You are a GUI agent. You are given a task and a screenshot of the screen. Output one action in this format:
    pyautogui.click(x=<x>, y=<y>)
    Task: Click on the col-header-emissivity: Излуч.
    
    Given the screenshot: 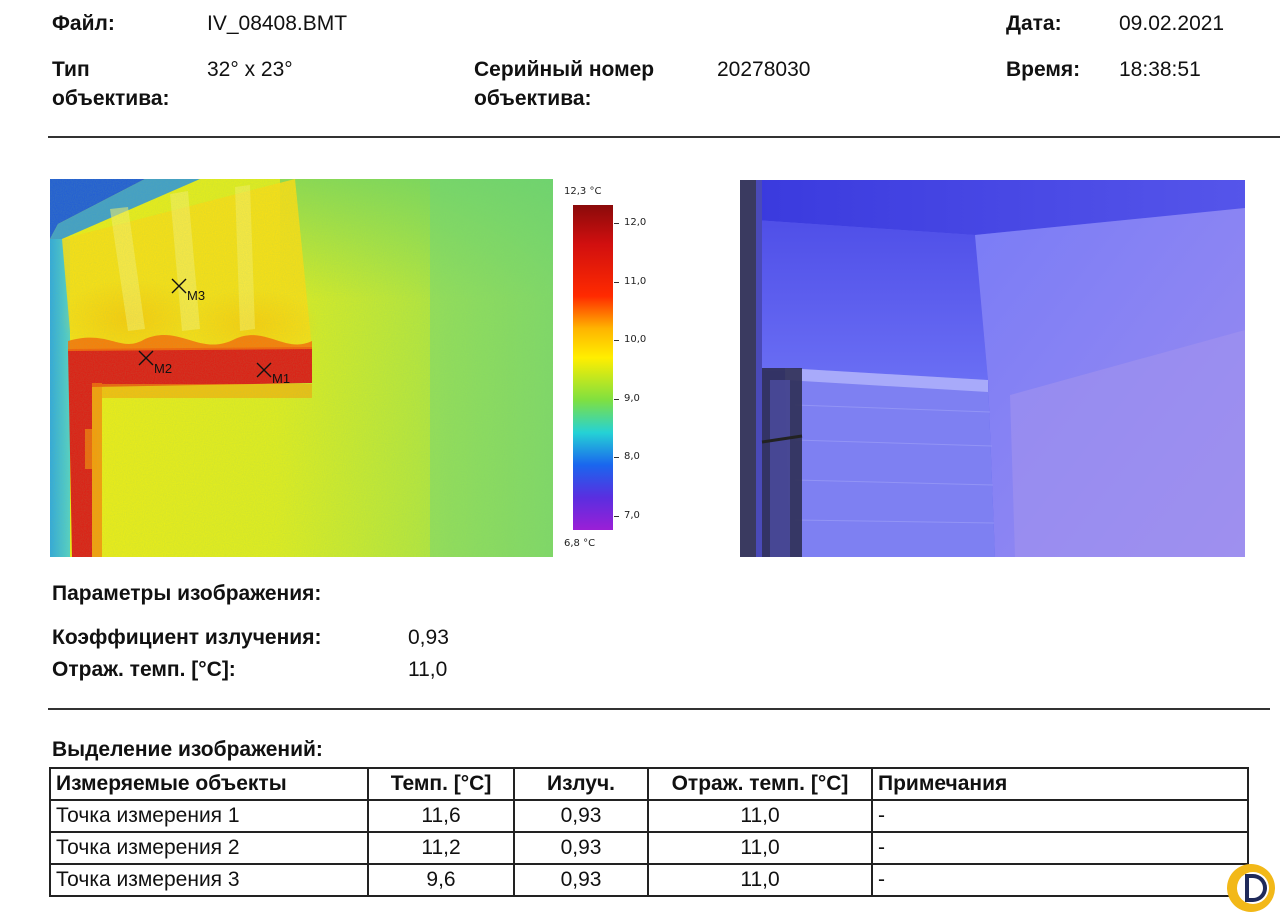 What is the action you would take?
    pyautogui.click(x=581, y=784)
    